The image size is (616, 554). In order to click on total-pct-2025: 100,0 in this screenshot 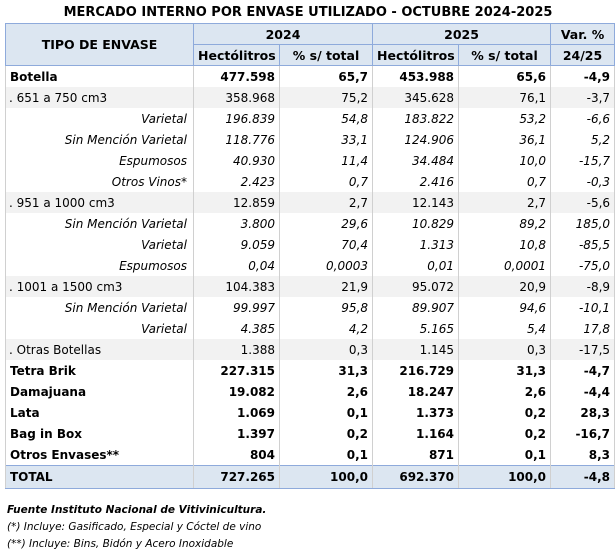, I will do `click(505, 477)`.